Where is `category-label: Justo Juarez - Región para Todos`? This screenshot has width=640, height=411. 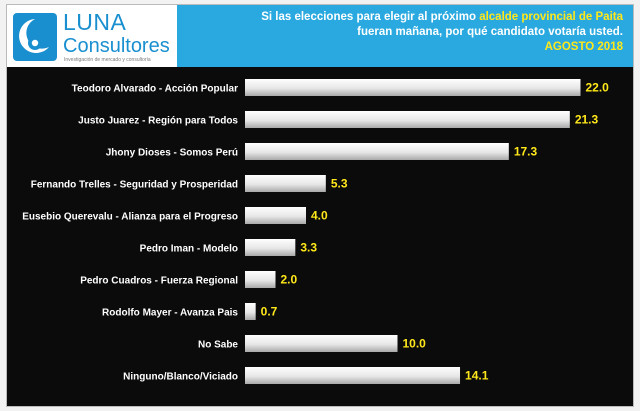
category-label: Justo Juarez - Región para Todos is located at coordinates (158, 121).